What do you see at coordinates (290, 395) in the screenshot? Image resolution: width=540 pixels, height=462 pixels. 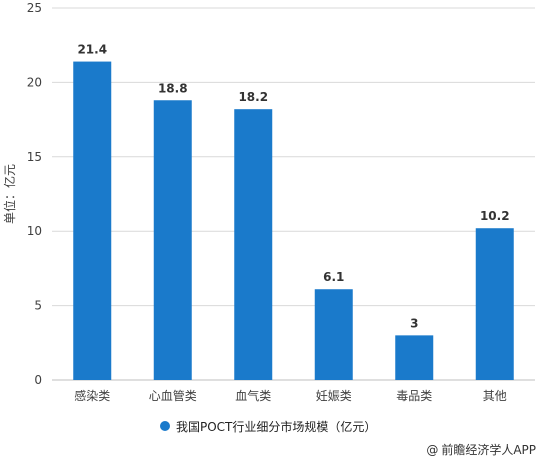 I see `x-tick-labels: 感染类 心血管类 血气类 妊娠类 毒品类 其他` at bounding box center [290, 395].